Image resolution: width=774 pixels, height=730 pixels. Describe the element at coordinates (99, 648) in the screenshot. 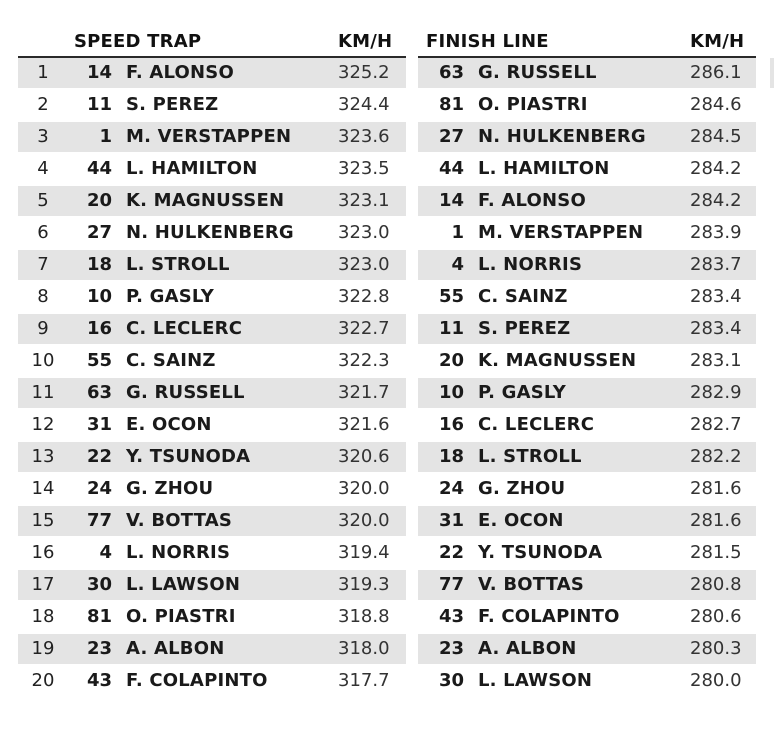

I see `car-number: 23` at that location.